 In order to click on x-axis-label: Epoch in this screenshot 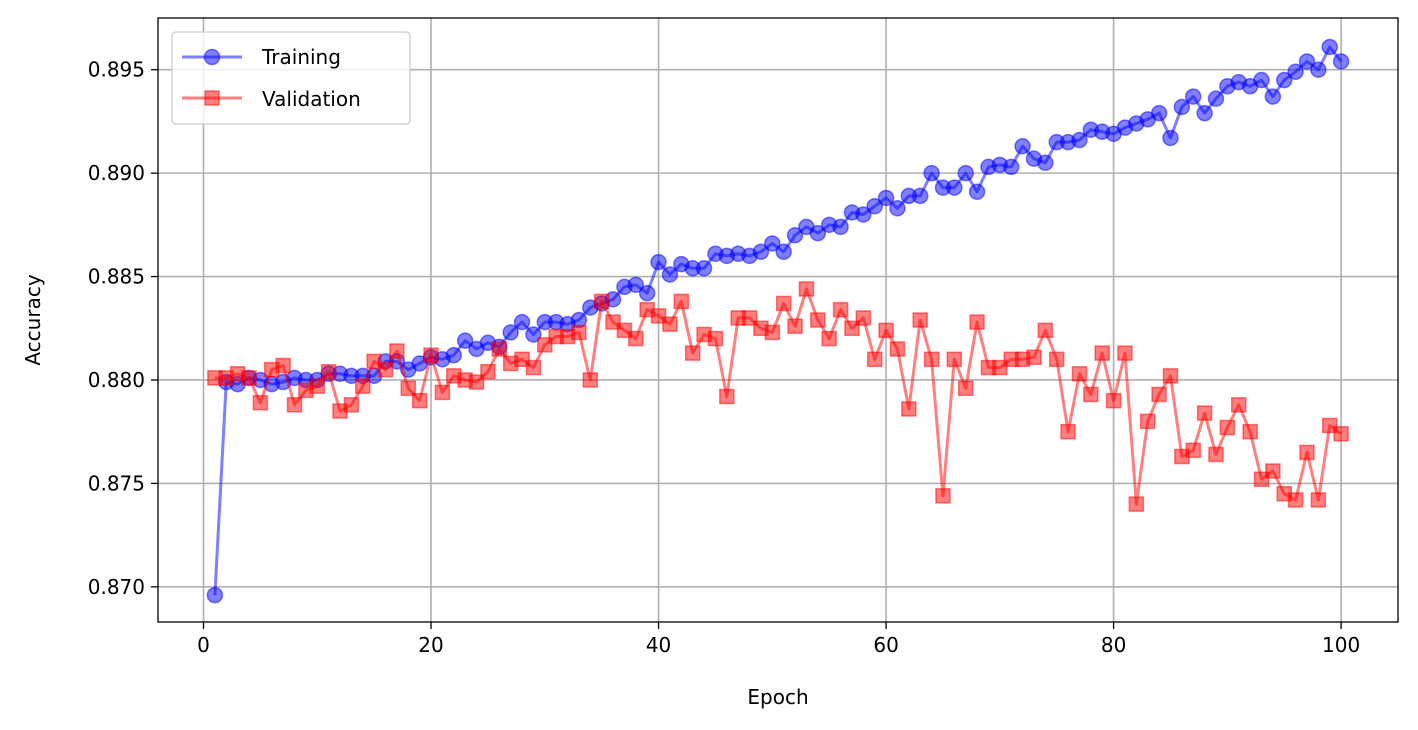, I will do `click(777, 697)`.